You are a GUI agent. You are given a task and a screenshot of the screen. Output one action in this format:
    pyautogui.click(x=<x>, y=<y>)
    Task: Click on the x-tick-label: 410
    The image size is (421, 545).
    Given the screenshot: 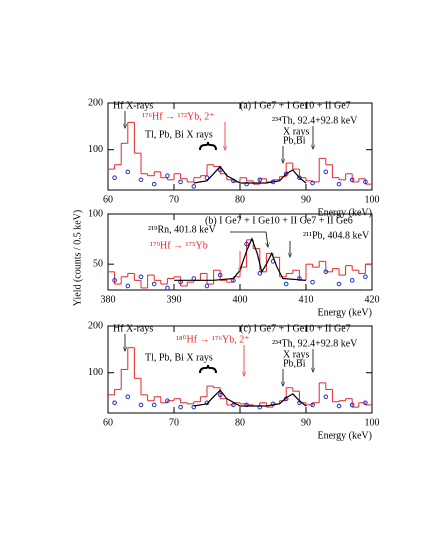 What is the action you would take?
    pyautogui.click(x=306, y=299)
    